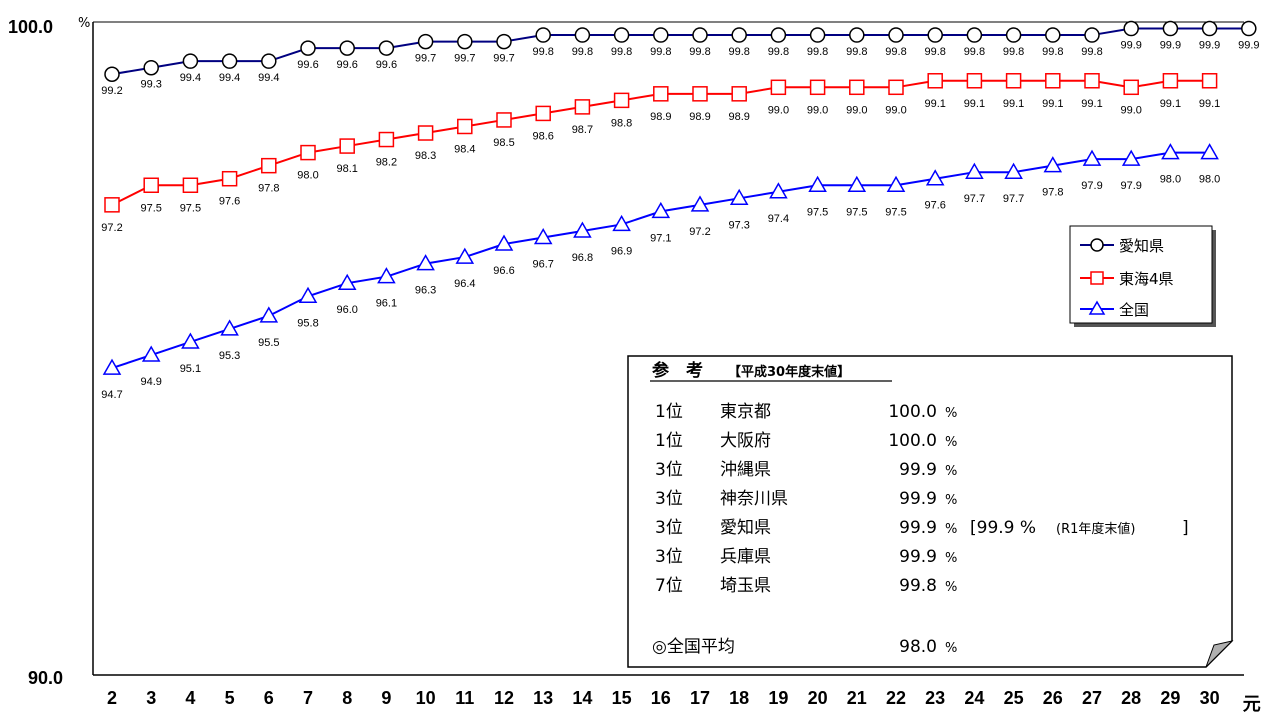 This screenshot has height=713, width=1277. What do you see at coordinates (464, 698) in the screenshot?
I see `x-tick-label: 11` at bounding box center [464, 698].